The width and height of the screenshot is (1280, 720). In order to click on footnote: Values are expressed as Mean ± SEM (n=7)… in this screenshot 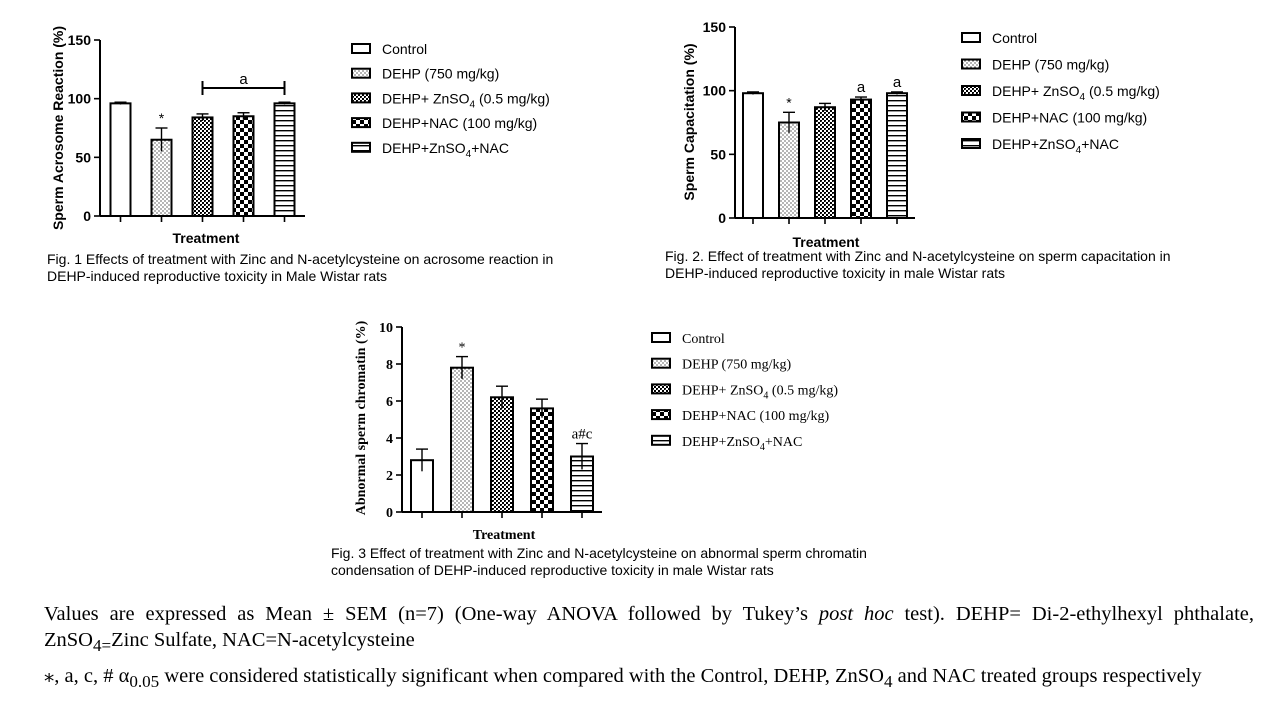, I will do `click(649, 648)`.